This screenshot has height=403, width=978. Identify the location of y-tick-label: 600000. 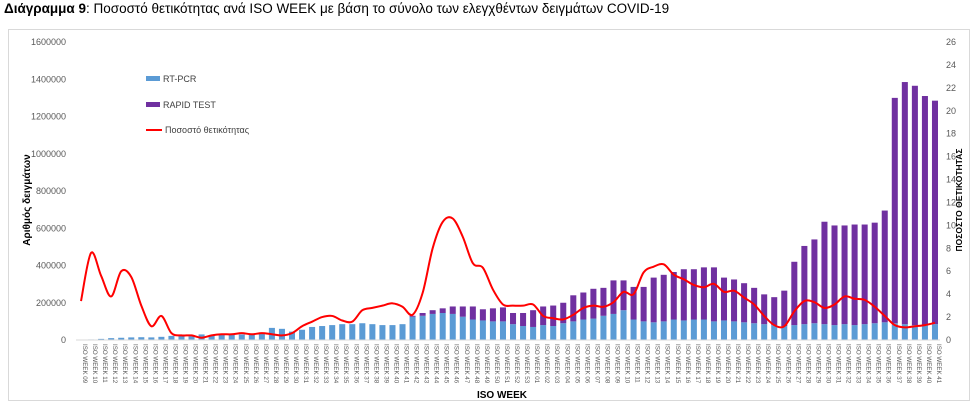
(51, 228).